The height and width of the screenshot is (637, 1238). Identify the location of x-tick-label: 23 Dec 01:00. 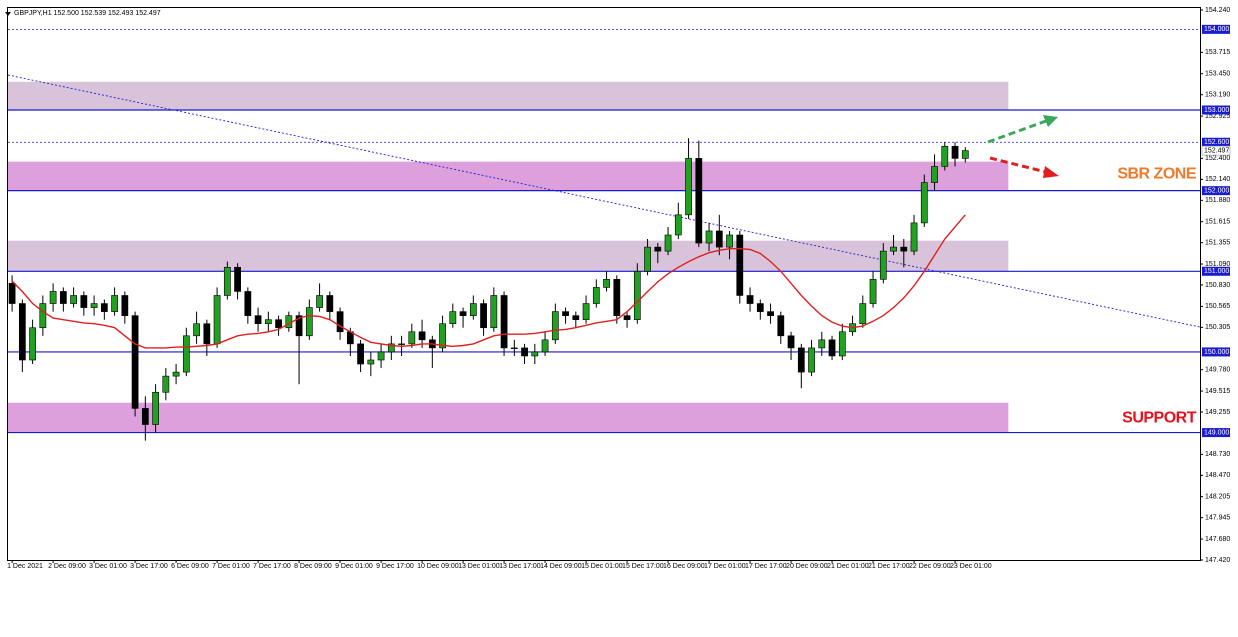
(971, 566).